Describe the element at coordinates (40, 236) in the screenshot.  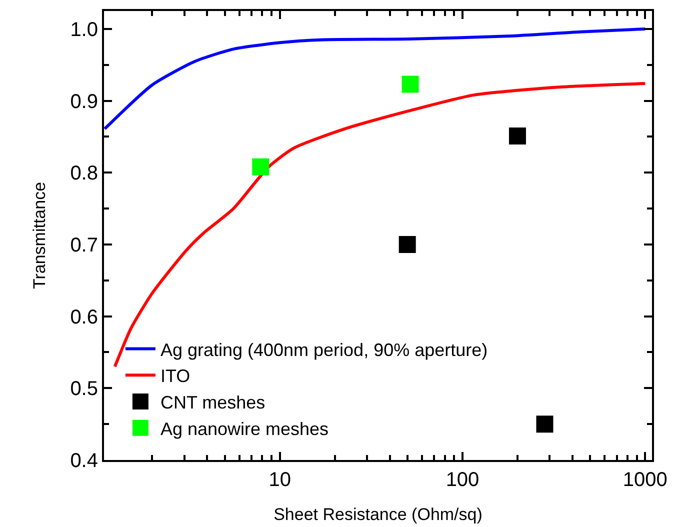
I see `y-axis-title: Transmittance` at that location.